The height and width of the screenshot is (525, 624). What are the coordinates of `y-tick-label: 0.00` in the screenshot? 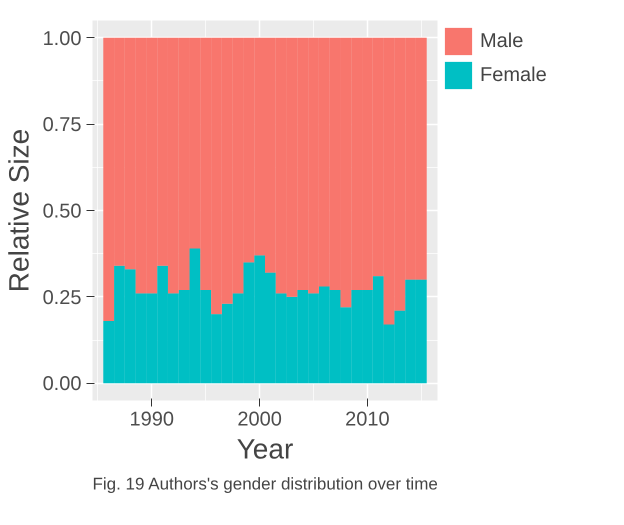 It's located at (62, 384).